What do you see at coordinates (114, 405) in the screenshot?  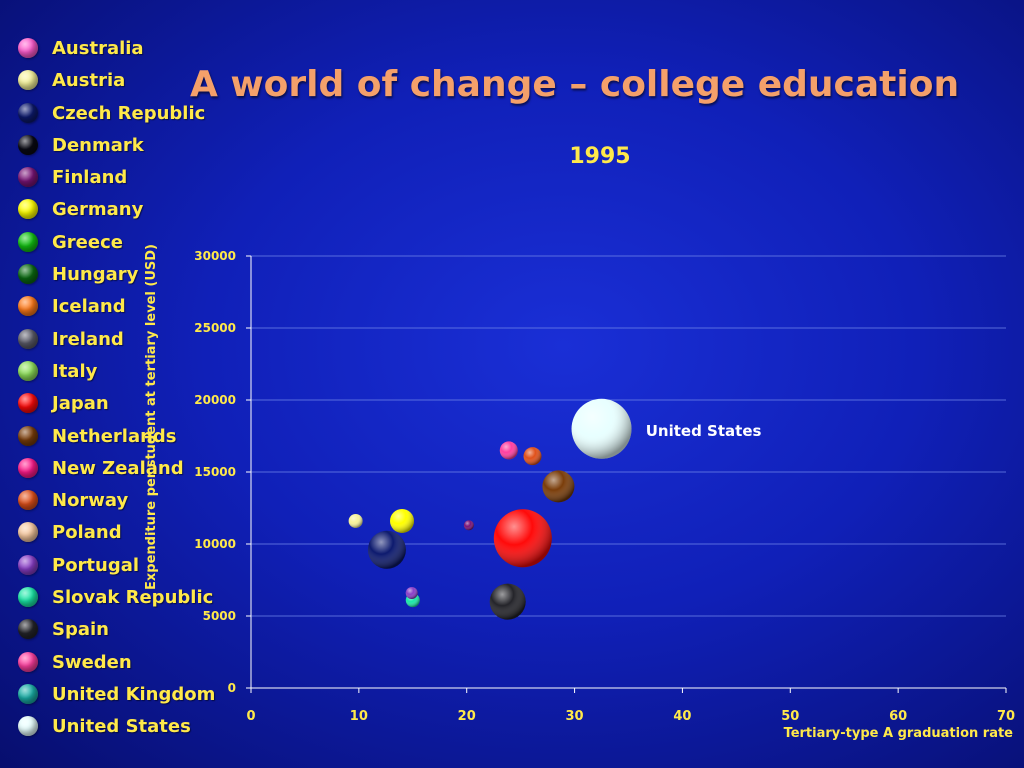 I see `legend-item: Japan` at bounding box center [114, 405].